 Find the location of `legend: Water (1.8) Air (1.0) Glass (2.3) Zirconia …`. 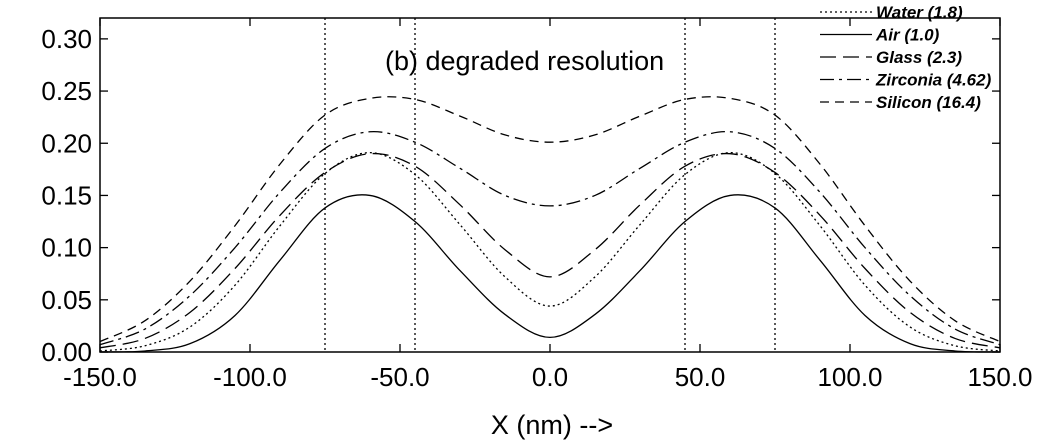

legend: Water (1.8) Air (1.0) Glass (2.3) Zirconia … is located at coordinates (906, 57).